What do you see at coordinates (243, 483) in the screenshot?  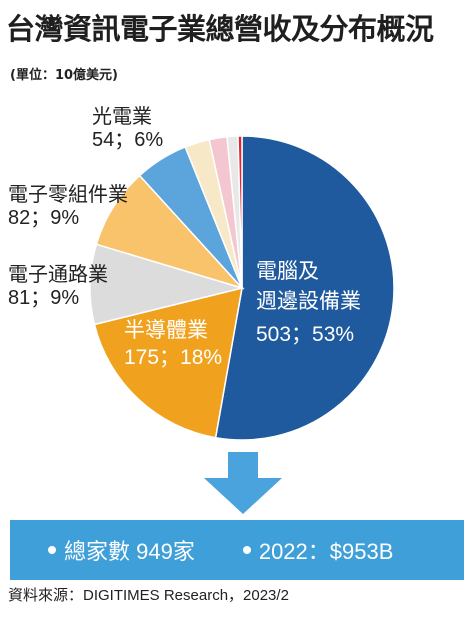 I see `down-arrow-icon` at bounding box center [243, 483].